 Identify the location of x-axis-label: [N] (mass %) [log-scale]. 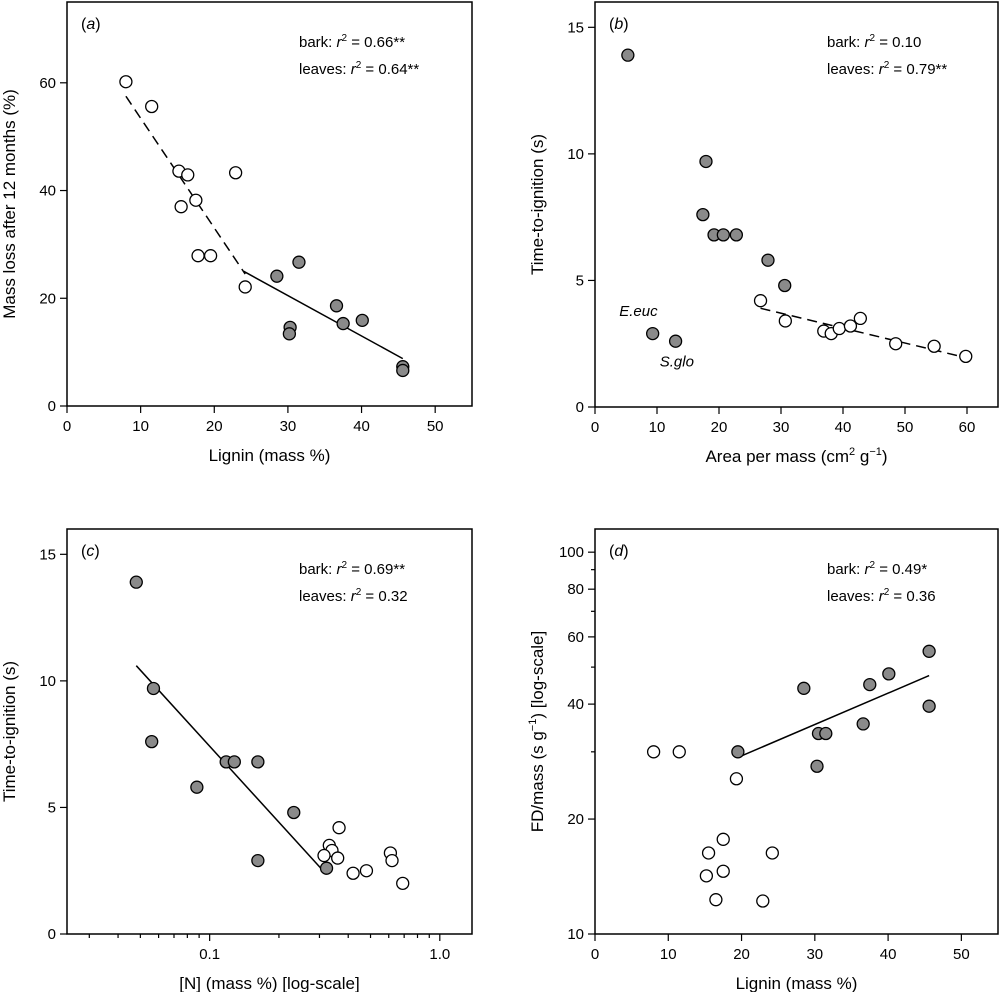
(269, 983).